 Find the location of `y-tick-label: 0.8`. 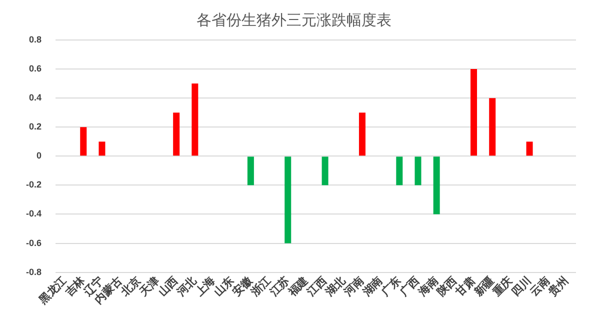

y-tick-label: 0.8 is located at coordinates (35, 39).